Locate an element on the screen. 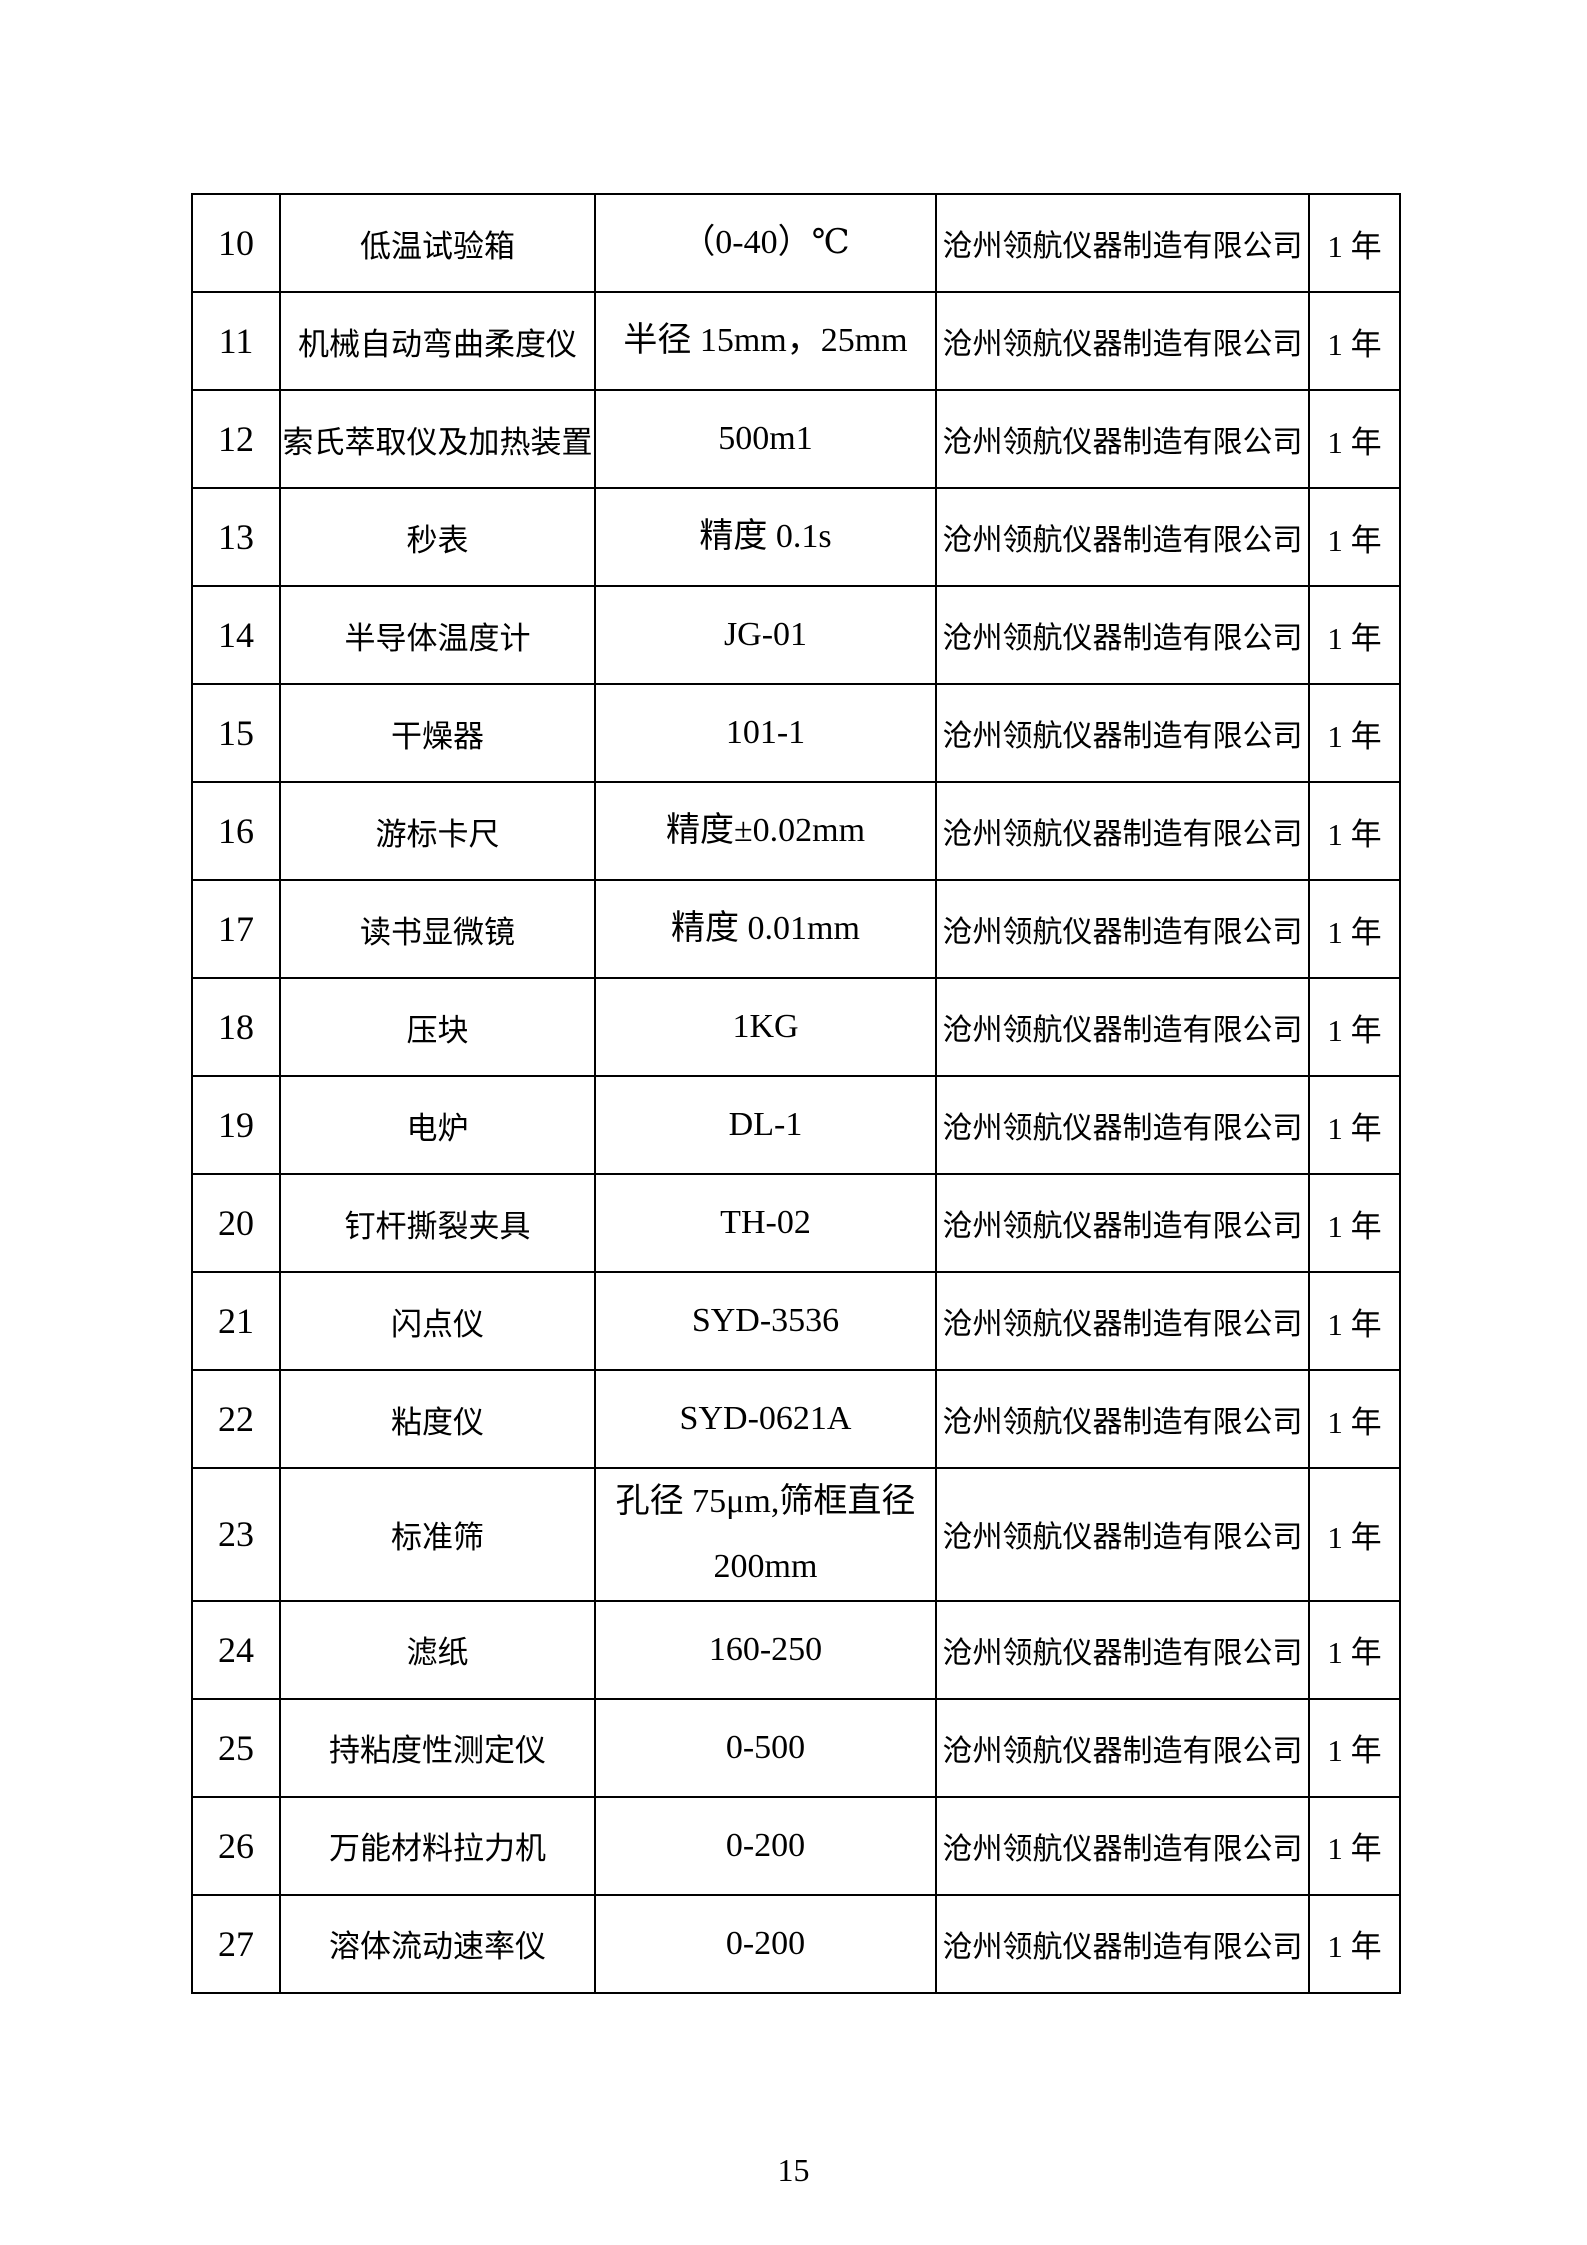 The height and width of the screenshot is (2245, 1587). spec-cell: 0-500 is located at coordinates (765, 1747).